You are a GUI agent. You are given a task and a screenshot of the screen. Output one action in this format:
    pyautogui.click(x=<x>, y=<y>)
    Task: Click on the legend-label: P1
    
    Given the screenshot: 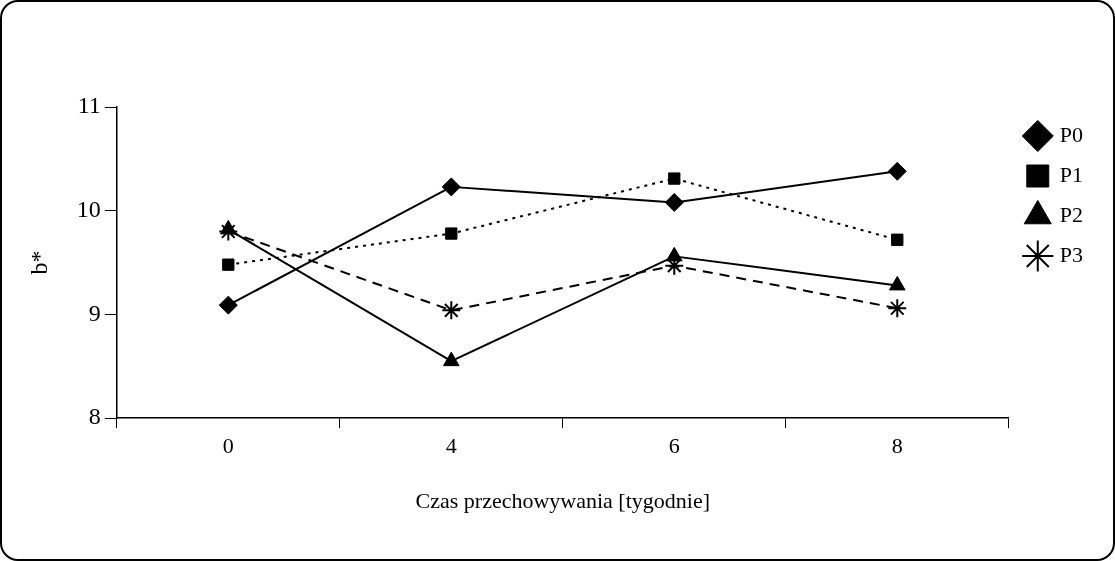 What is the action you would take?
    pyautogui.click(x=1071, y=174)
    